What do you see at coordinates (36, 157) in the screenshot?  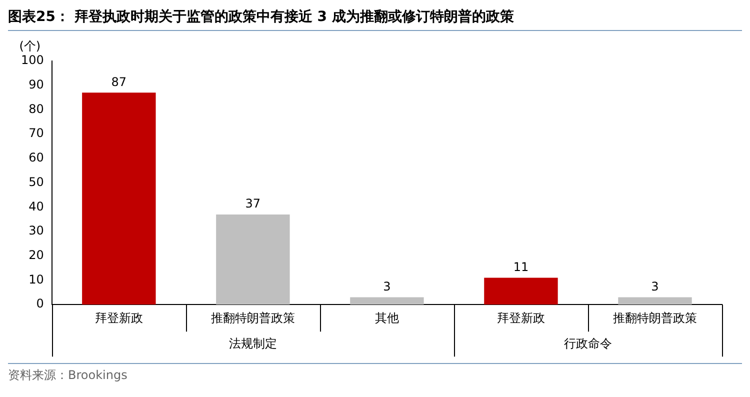 I see `y-tick-label: 60` at bounding box center [36, 157].